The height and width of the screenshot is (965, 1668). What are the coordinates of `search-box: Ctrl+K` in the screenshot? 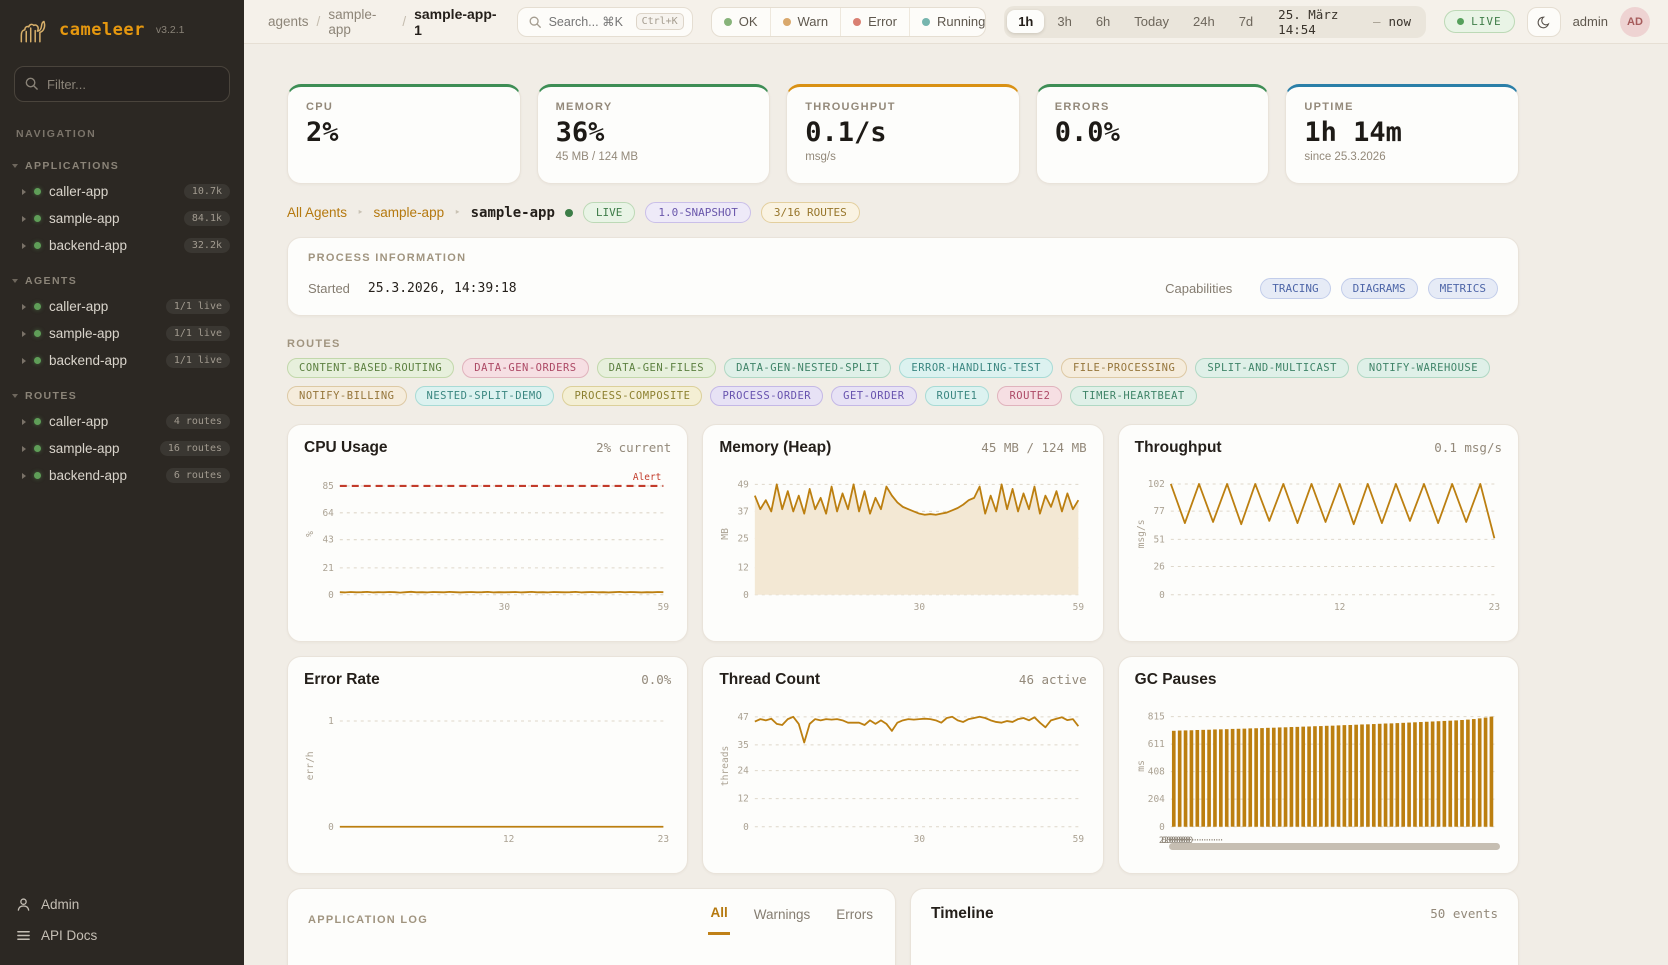 It's located at (604, 21).